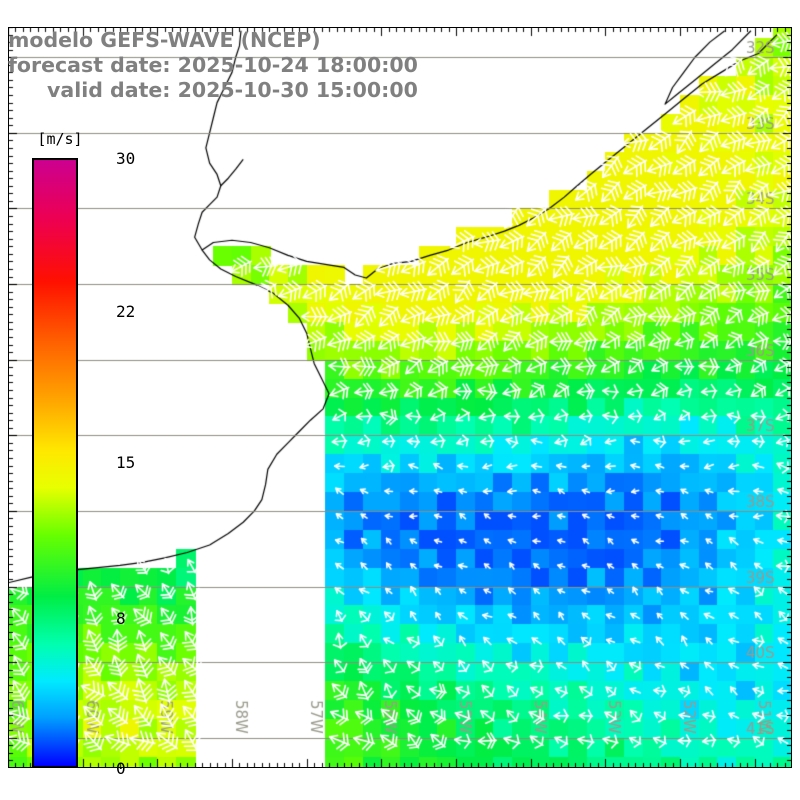 This screenshot has height=800, width=800. What do you see at coordinates (126, 463) in the screenshot?
I see `colorbar-tick-label: 15` at bounding box center [126, 463].